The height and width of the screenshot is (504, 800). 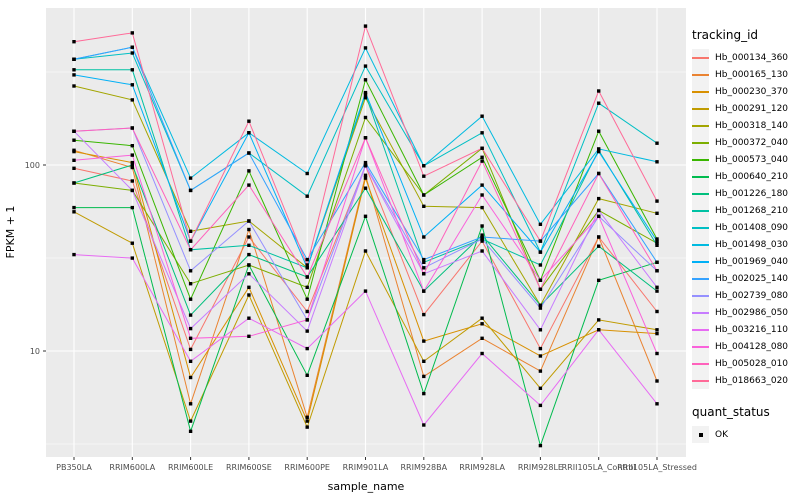 What do you see at coordinates (745, 125) in the screenshot?
I see `legend-item-Hb_000318_140: Hb_000318_140` at bounding box center [745, 125].